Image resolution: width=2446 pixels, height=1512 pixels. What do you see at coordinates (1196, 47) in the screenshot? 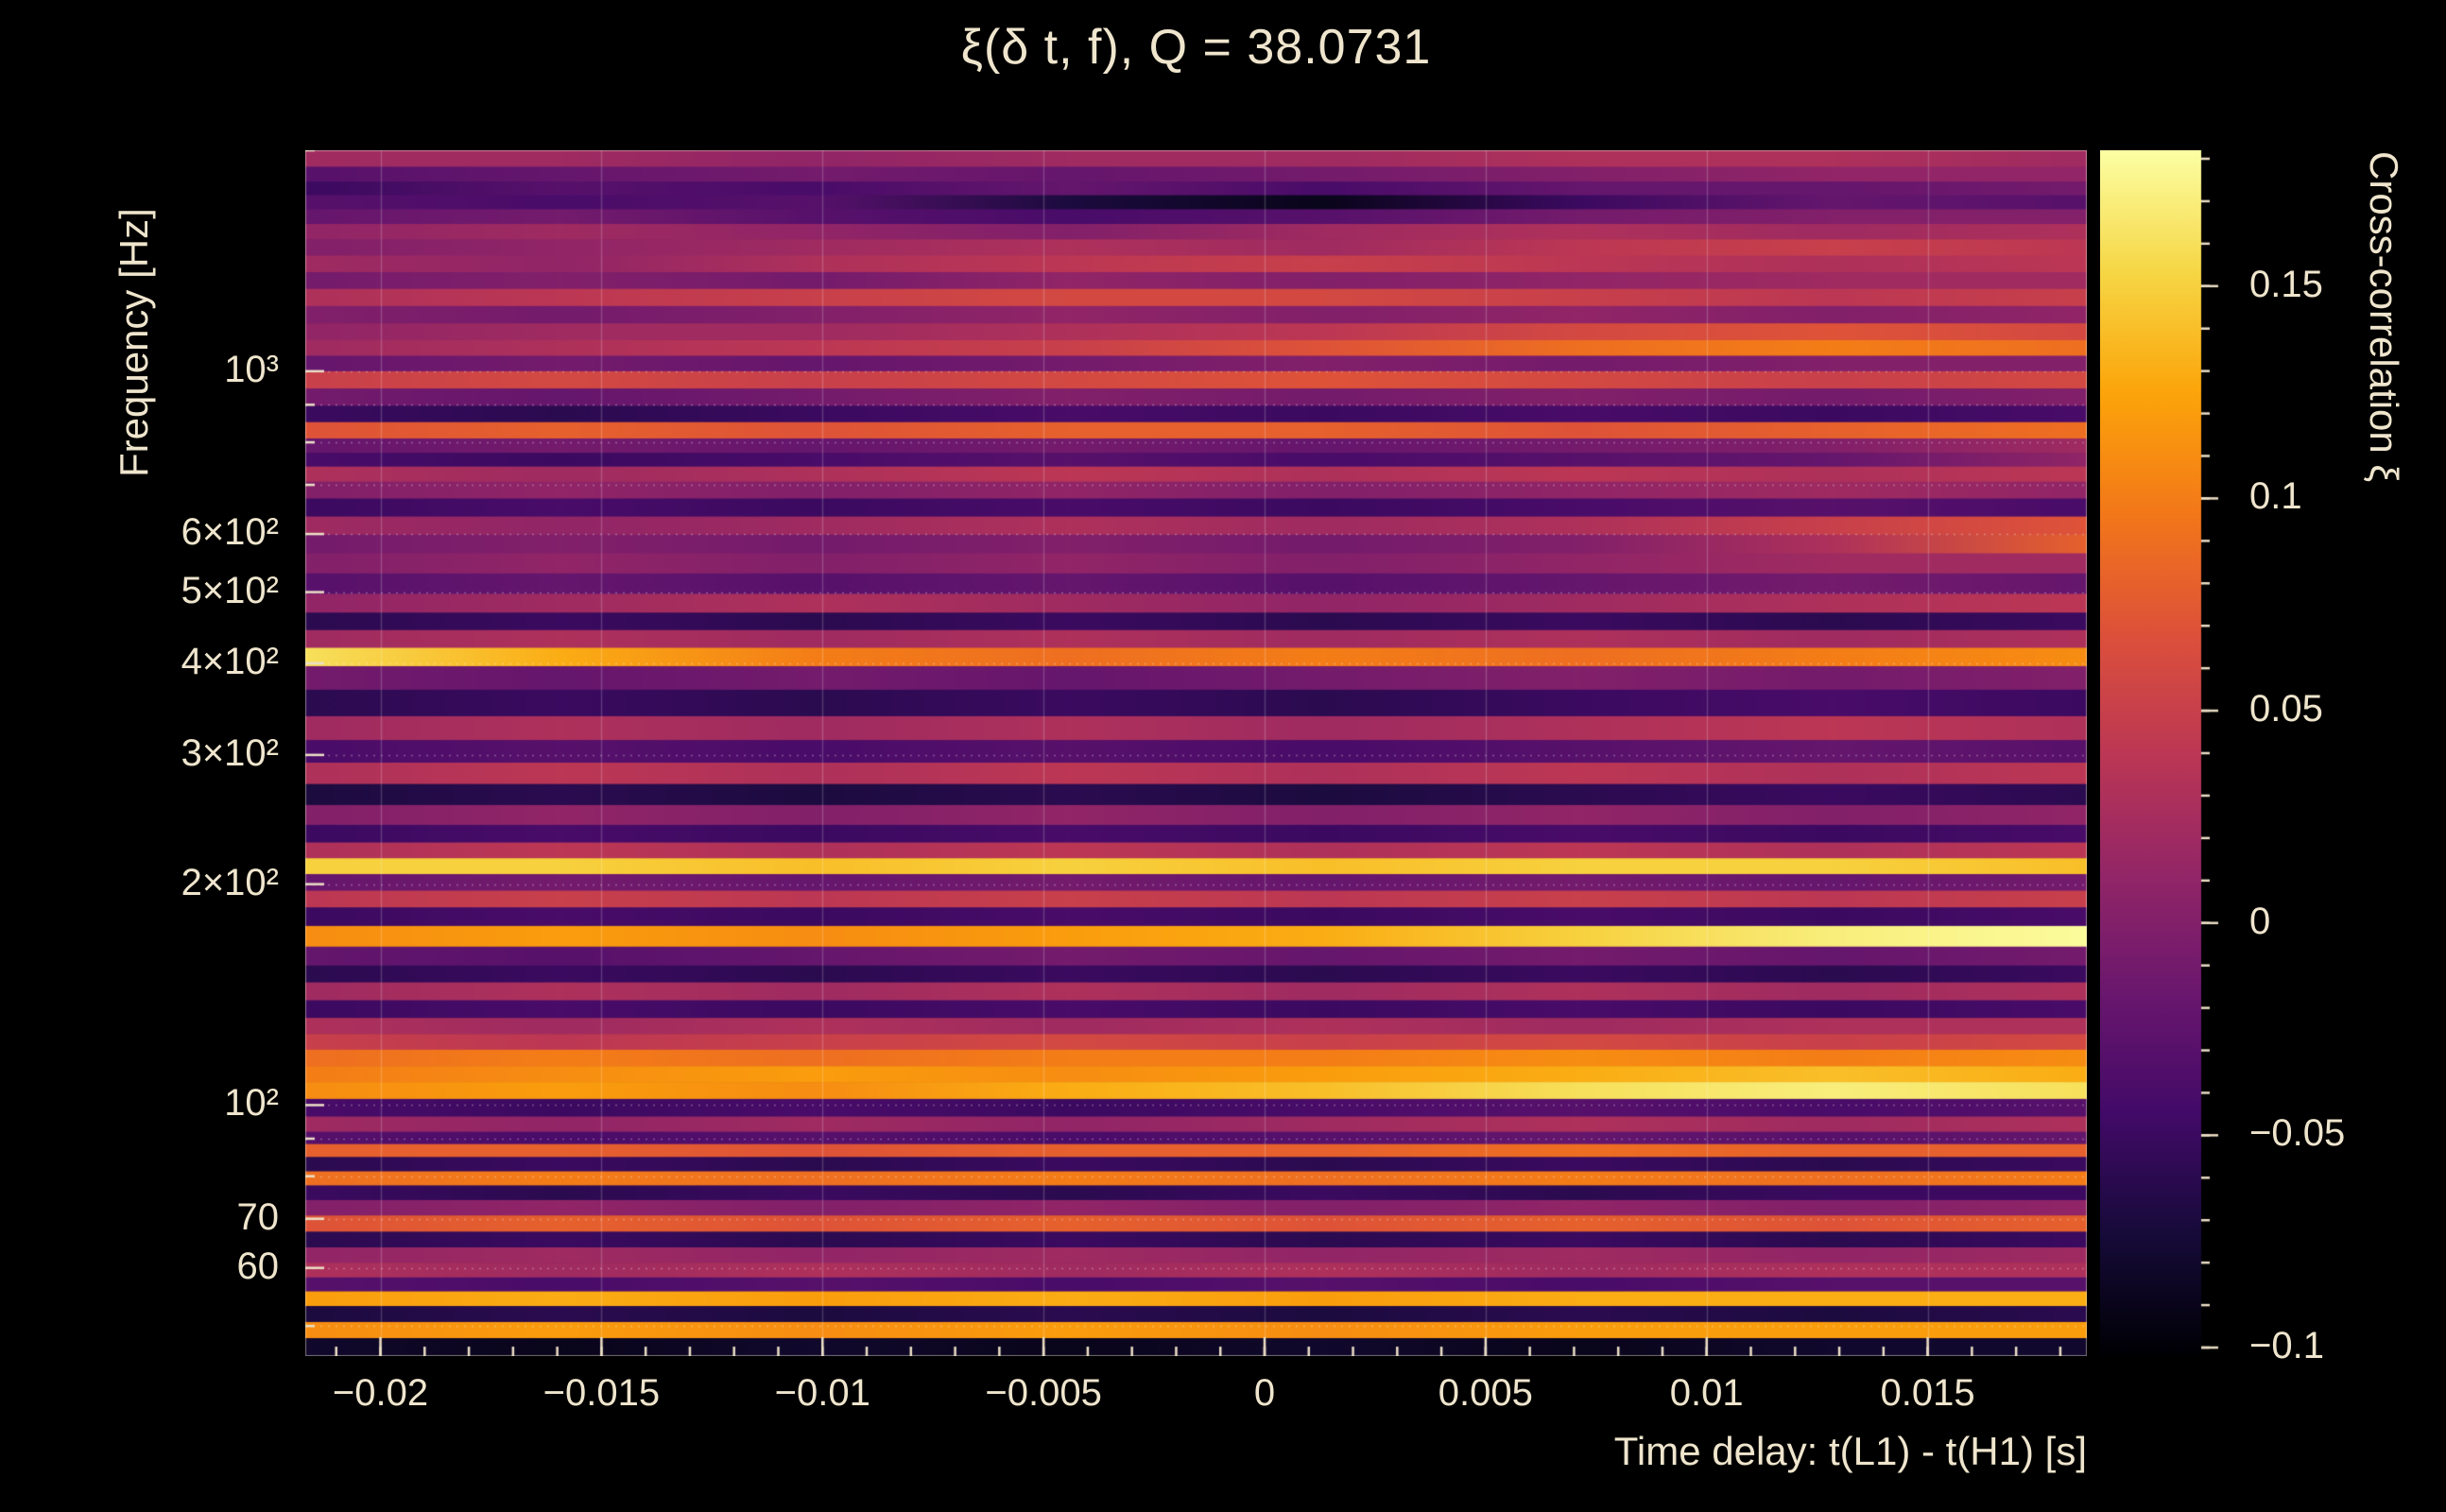
I see `plot-title: ξ(δ t, f), Q = 38.0731` at bounding box center [1196, 47].